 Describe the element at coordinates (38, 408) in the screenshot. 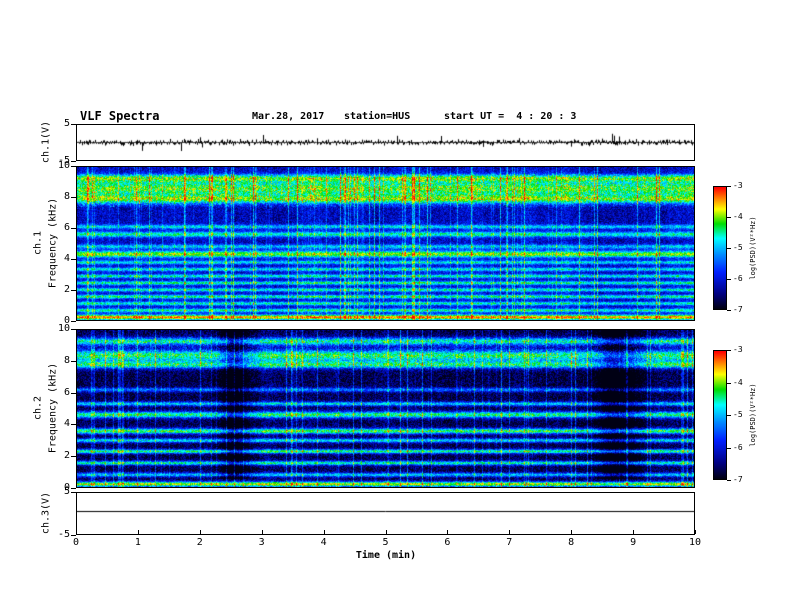

I see `ch2-channel-label: ch.2` at that location.